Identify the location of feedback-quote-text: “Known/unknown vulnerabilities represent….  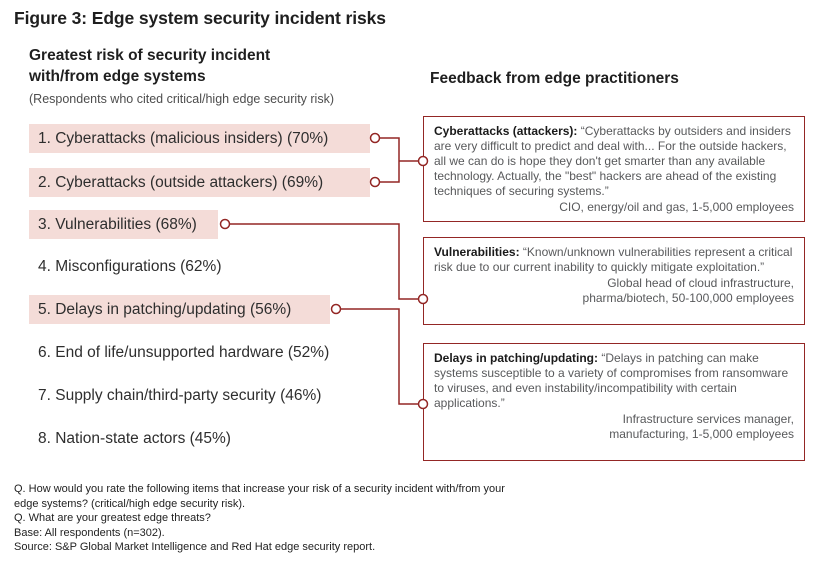
(613, 259).